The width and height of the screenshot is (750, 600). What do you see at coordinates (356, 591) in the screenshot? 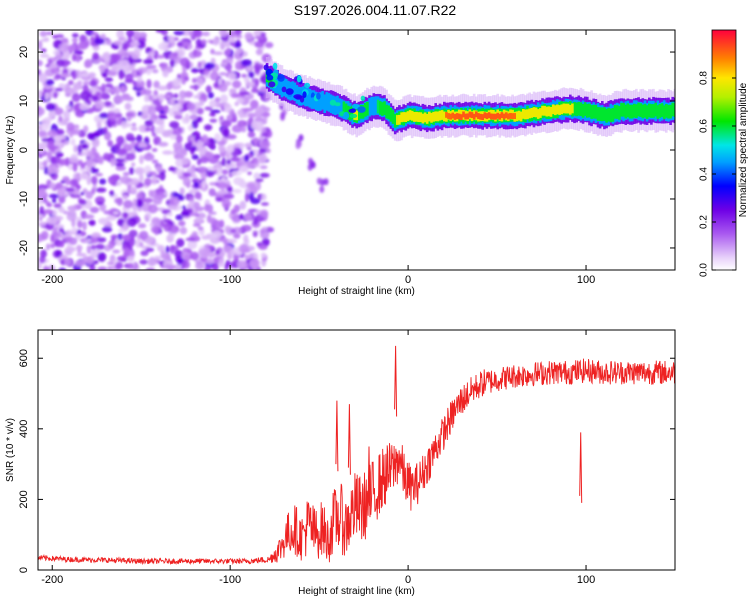
I see `snr-xlabel: Height of straight line (km)` at bounding box center [356, 591].